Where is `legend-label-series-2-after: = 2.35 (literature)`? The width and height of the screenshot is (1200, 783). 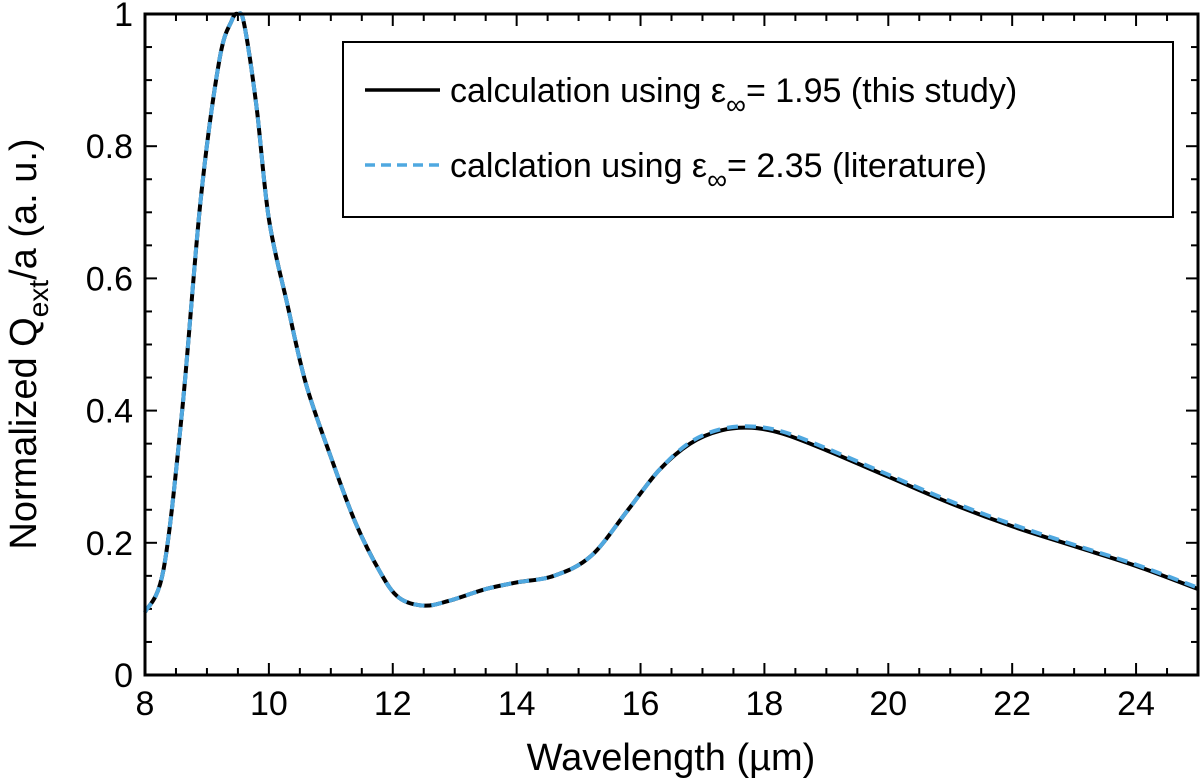
legend-label-series-2-after: = 2.35 (literature) is located at coordinates (857, 166).